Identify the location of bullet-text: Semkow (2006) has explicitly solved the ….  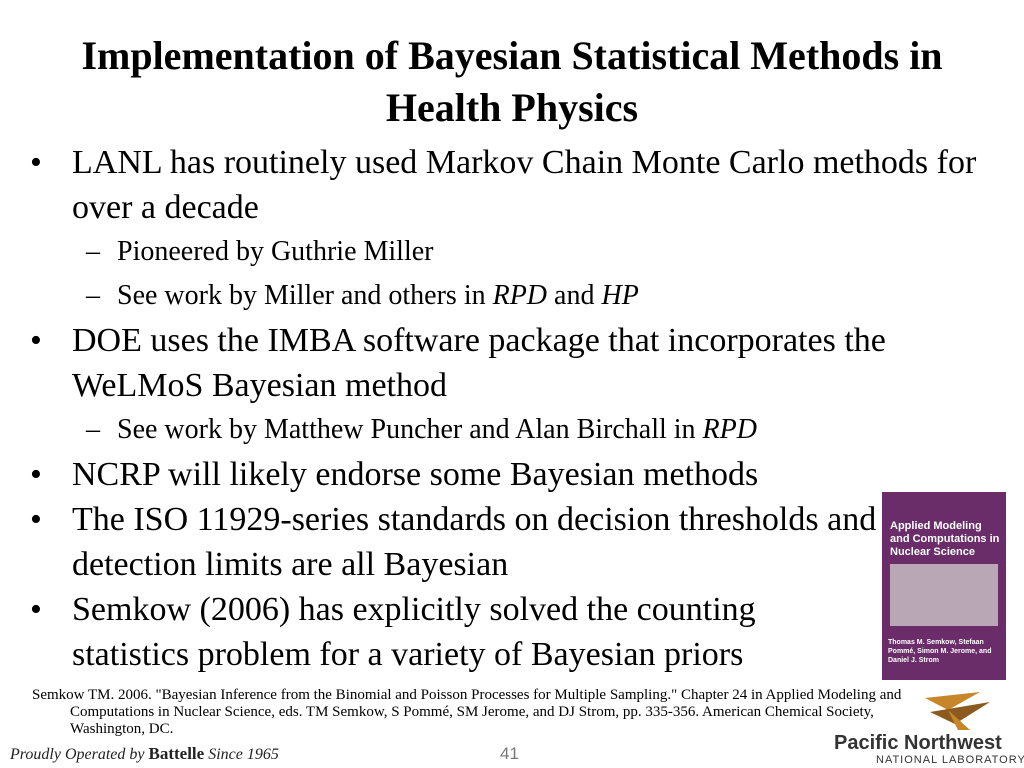
(474, 632).